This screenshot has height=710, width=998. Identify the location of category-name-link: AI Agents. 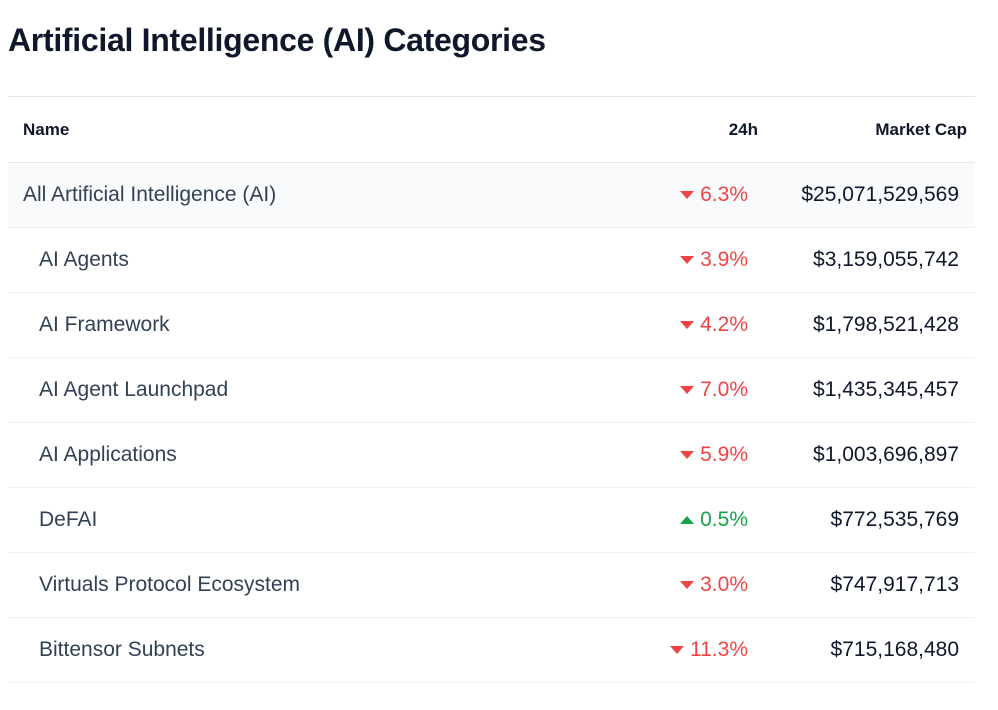
(84, 259).